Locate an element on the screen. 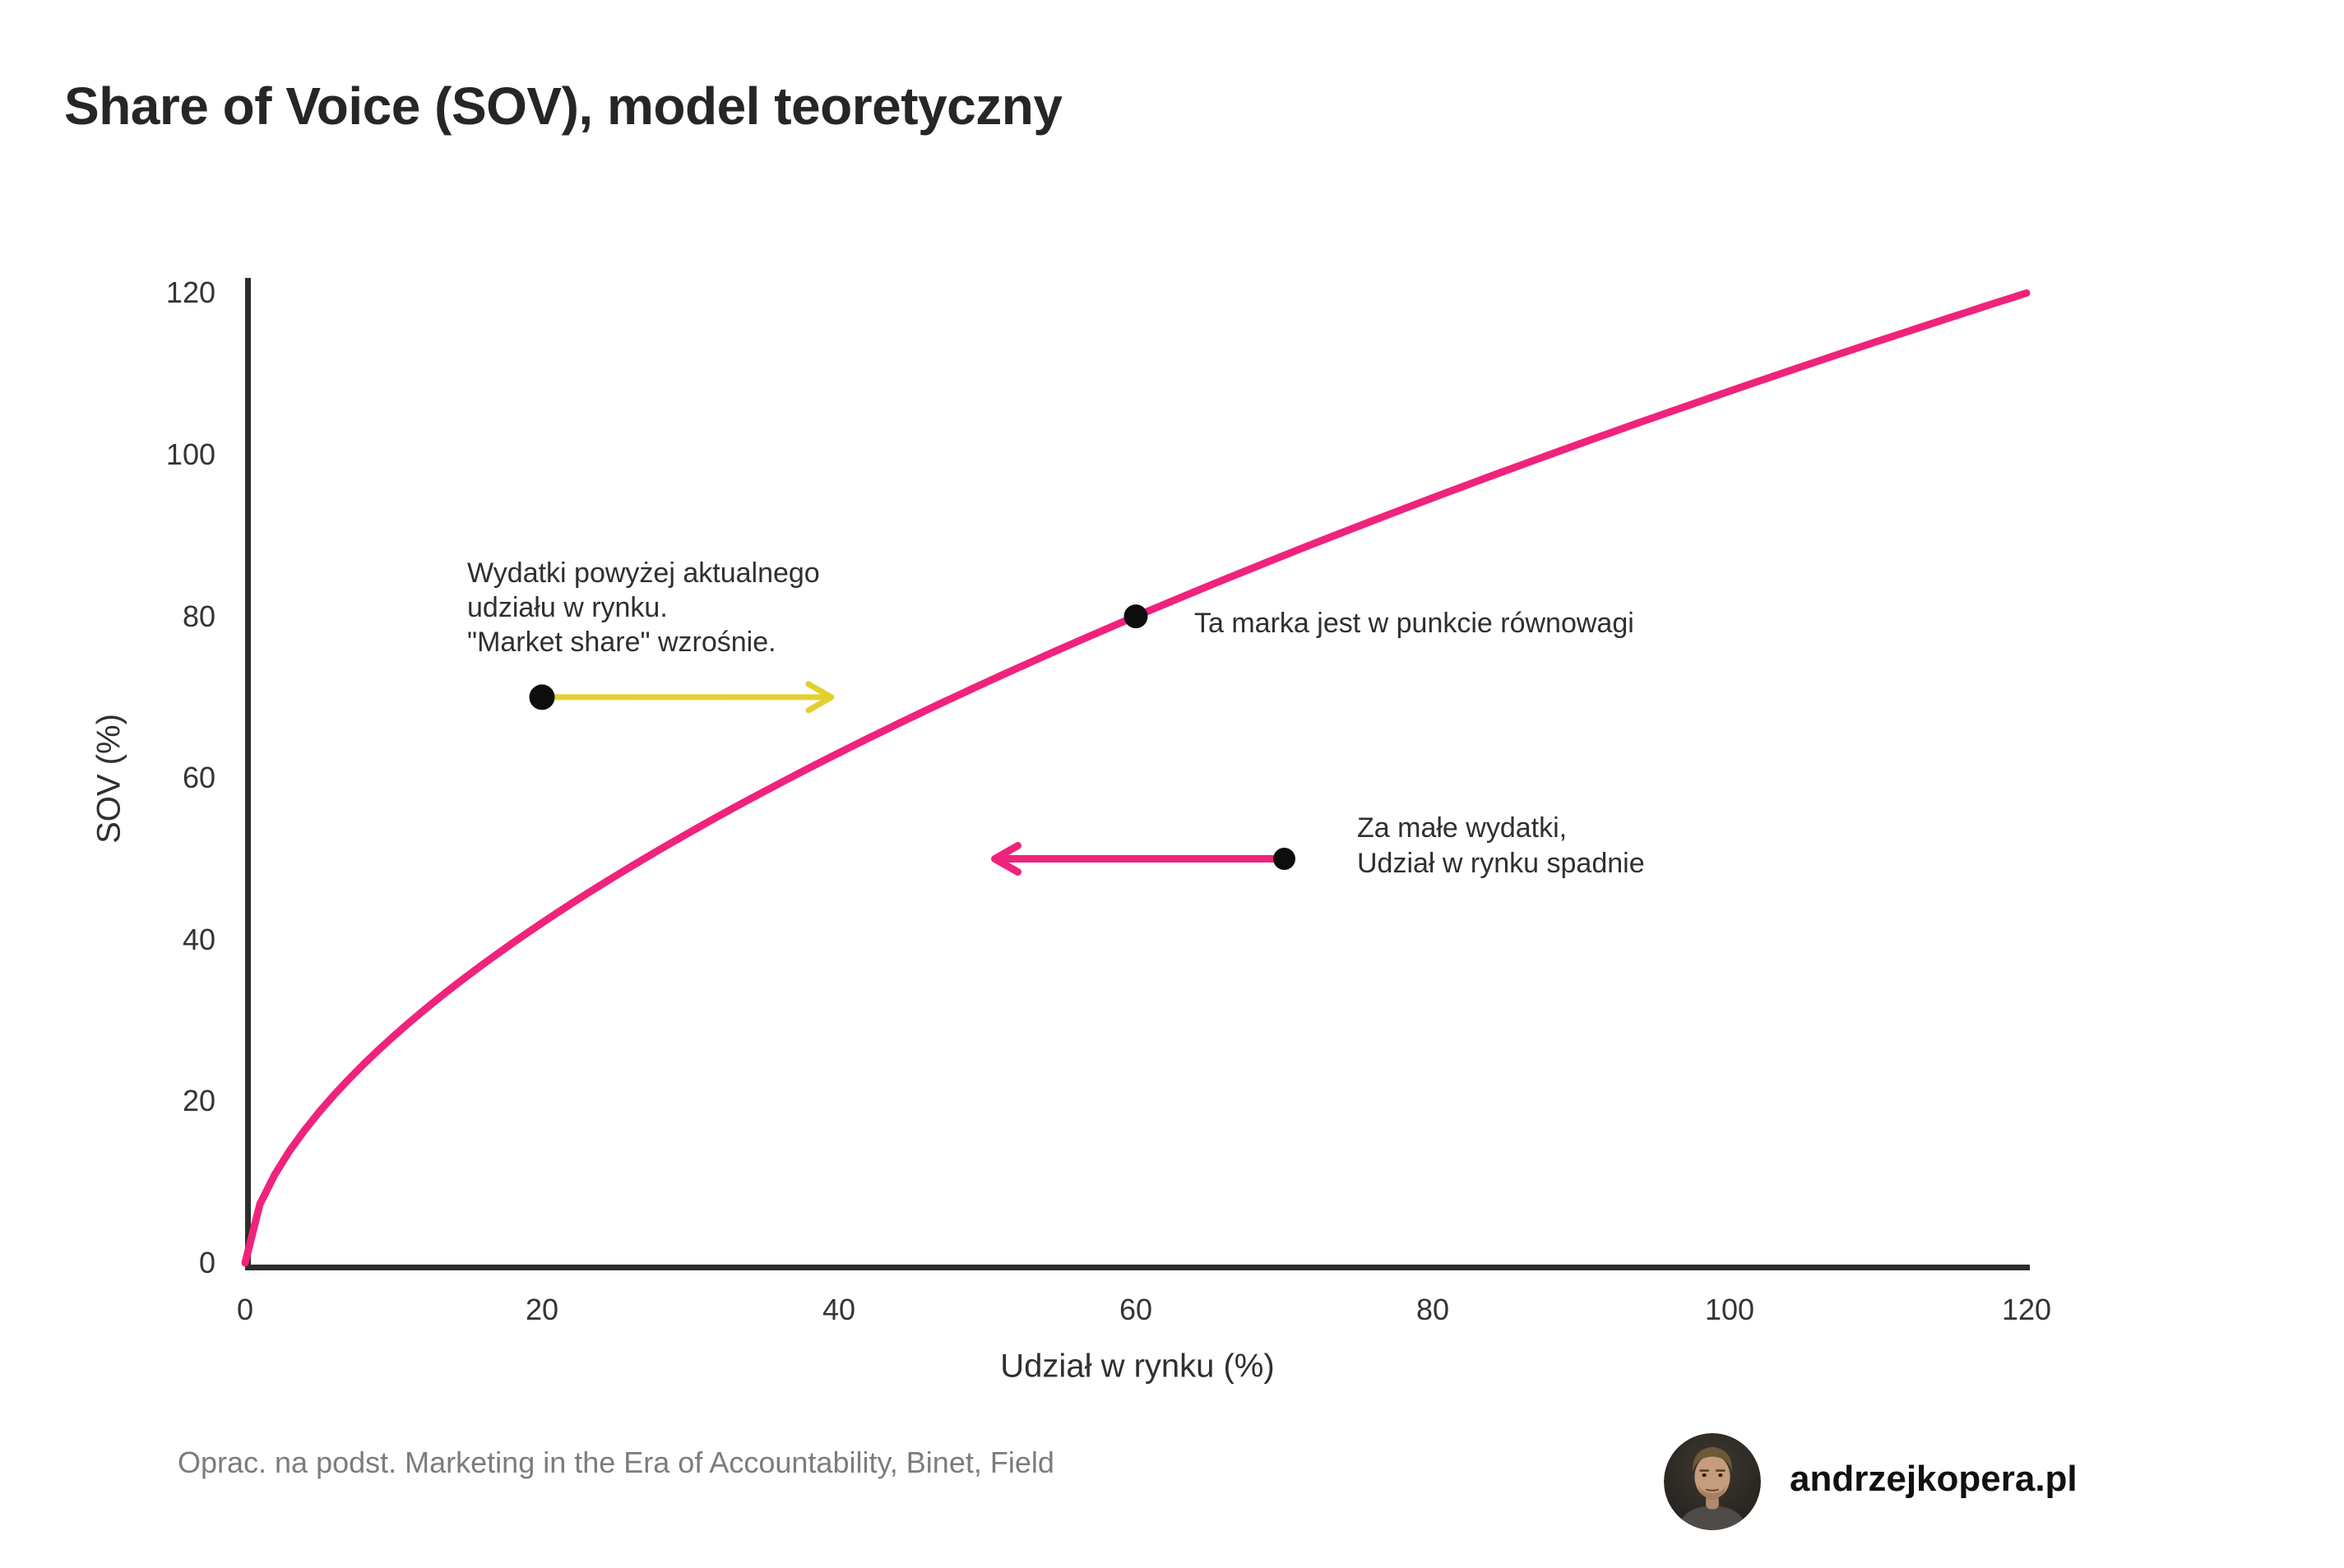 This screenshot has width=2344, height=1568. avatar-left-eye is located at coordinates (1704, 1475).